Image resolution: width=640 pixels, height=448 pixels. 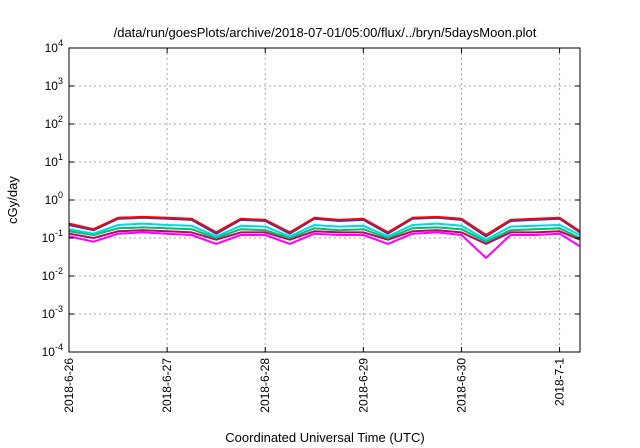 What do you see at coordinates (69, 385) in the screenshot?
I see `x-tick-label: 2018-6-26` at bounding box center [69, 385].